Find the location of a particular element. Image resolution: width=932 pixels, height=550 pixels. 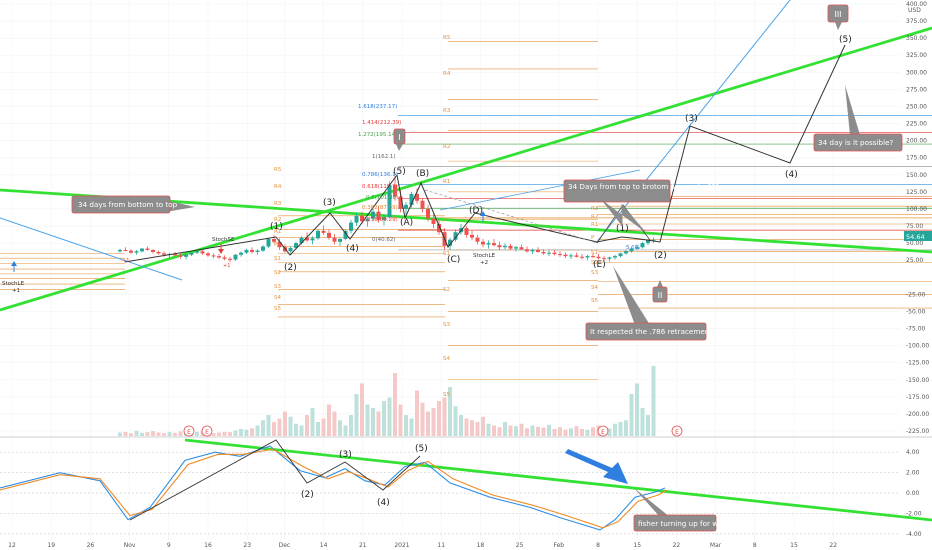

osc-wave-4: (4) is located at coordinates (383, 503).